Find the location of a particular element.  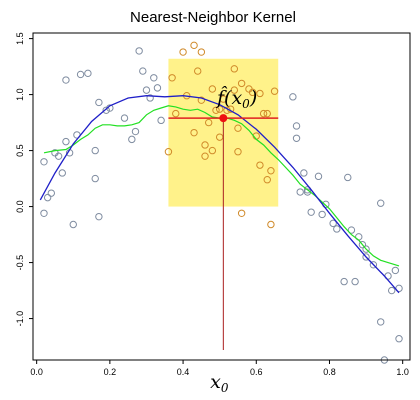

y-tick-label-2: 0.0 is located at coordinates (20, 206).